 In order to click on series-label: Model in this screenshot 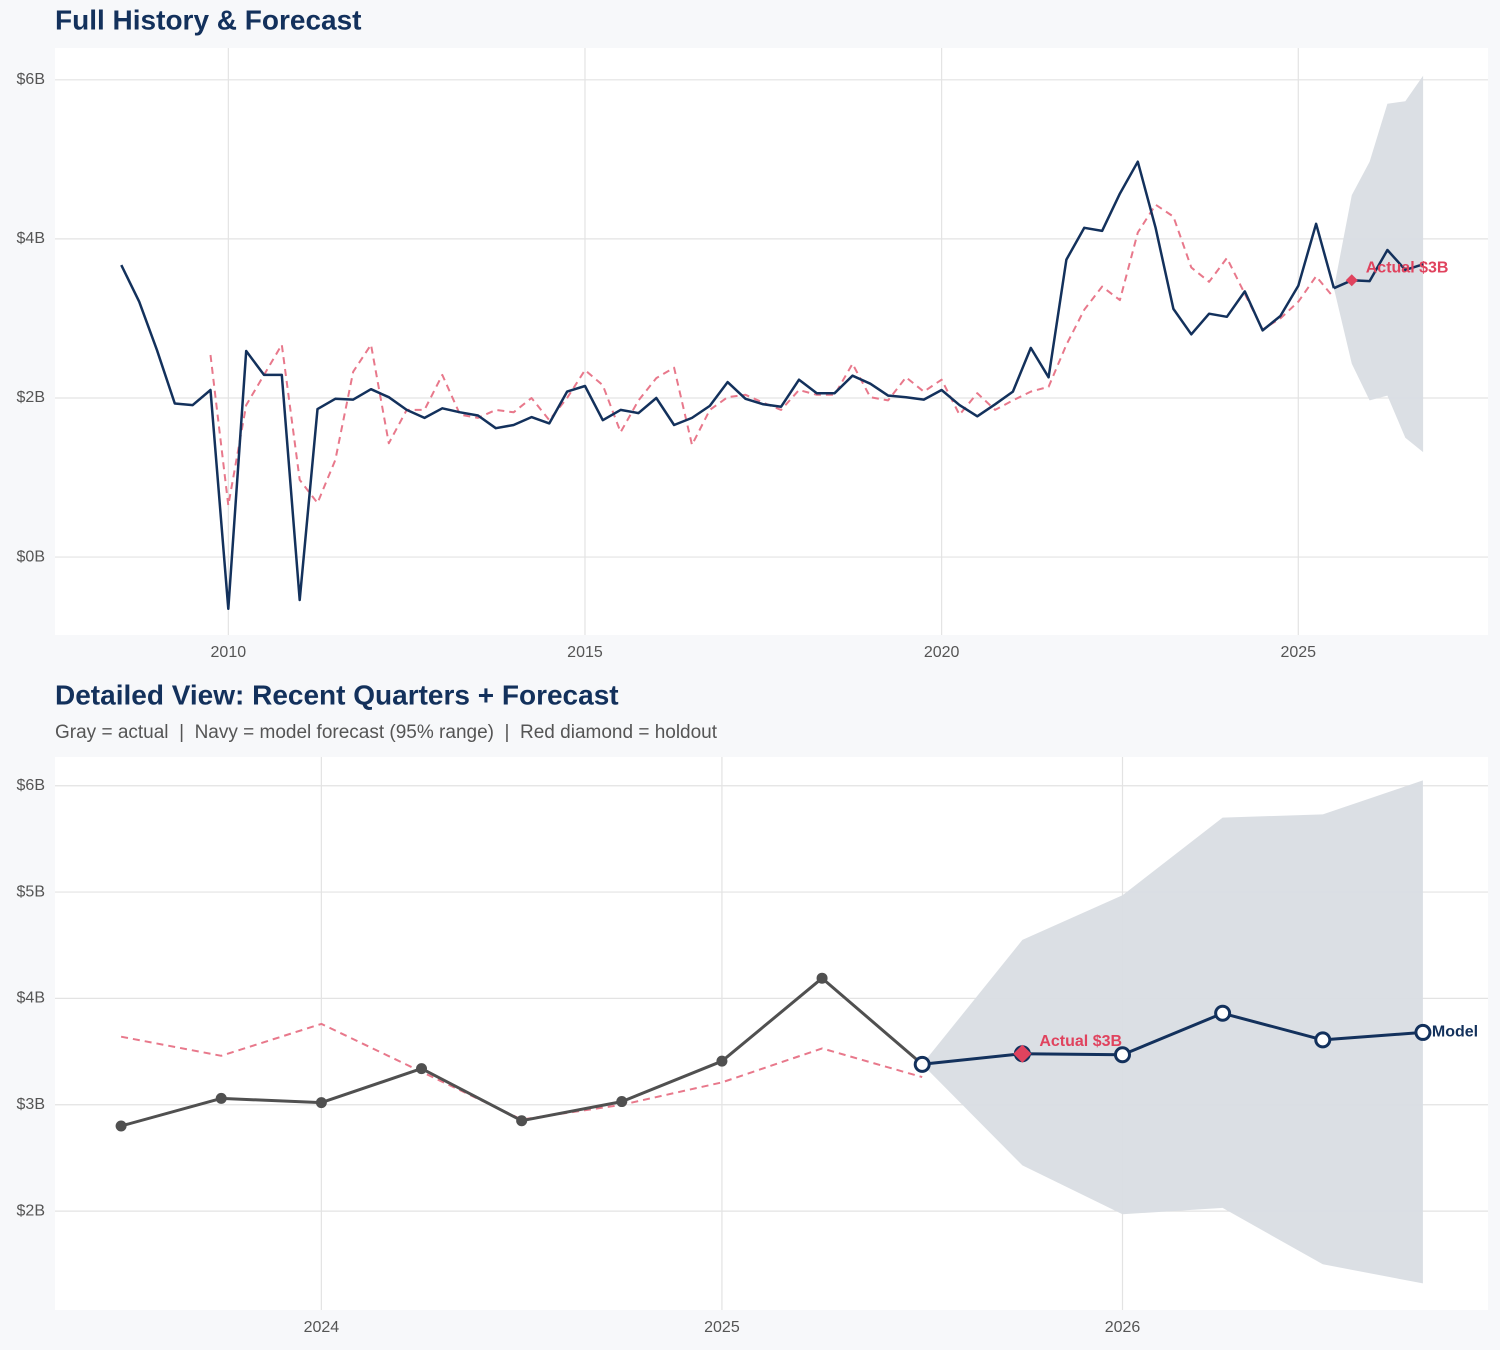, I will do `click(1455, 1032)`.